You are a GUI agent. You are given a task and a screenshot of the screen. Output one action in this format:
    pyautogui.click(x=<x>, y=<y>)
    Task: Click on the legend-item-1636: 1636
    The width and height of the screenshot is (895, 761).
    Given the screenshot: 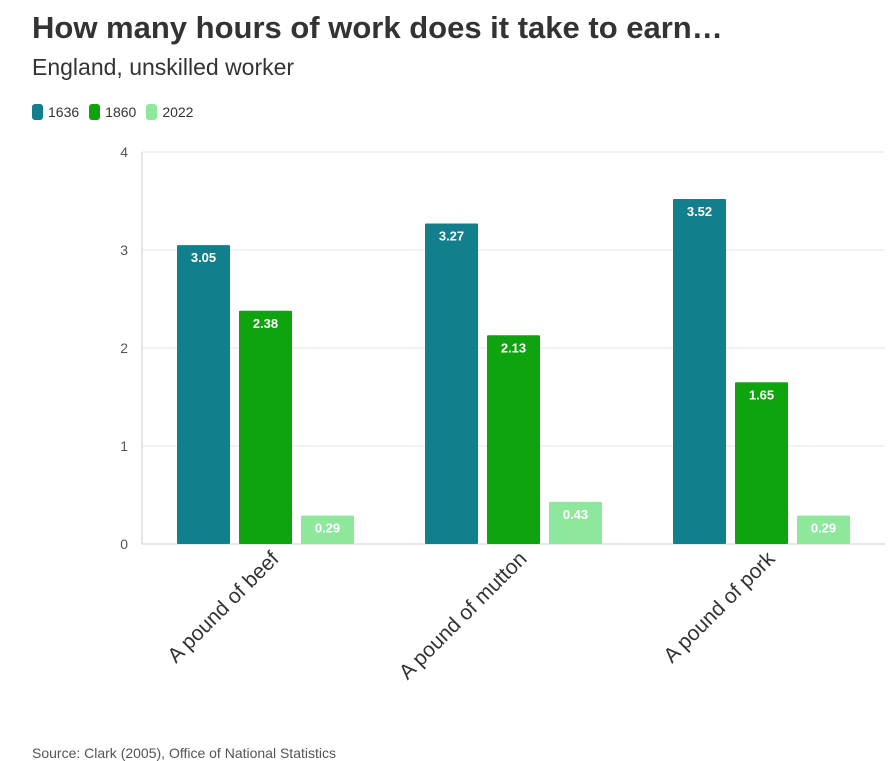 What is the action you would take?
    pyautogui.click(x=55, y=112)
    